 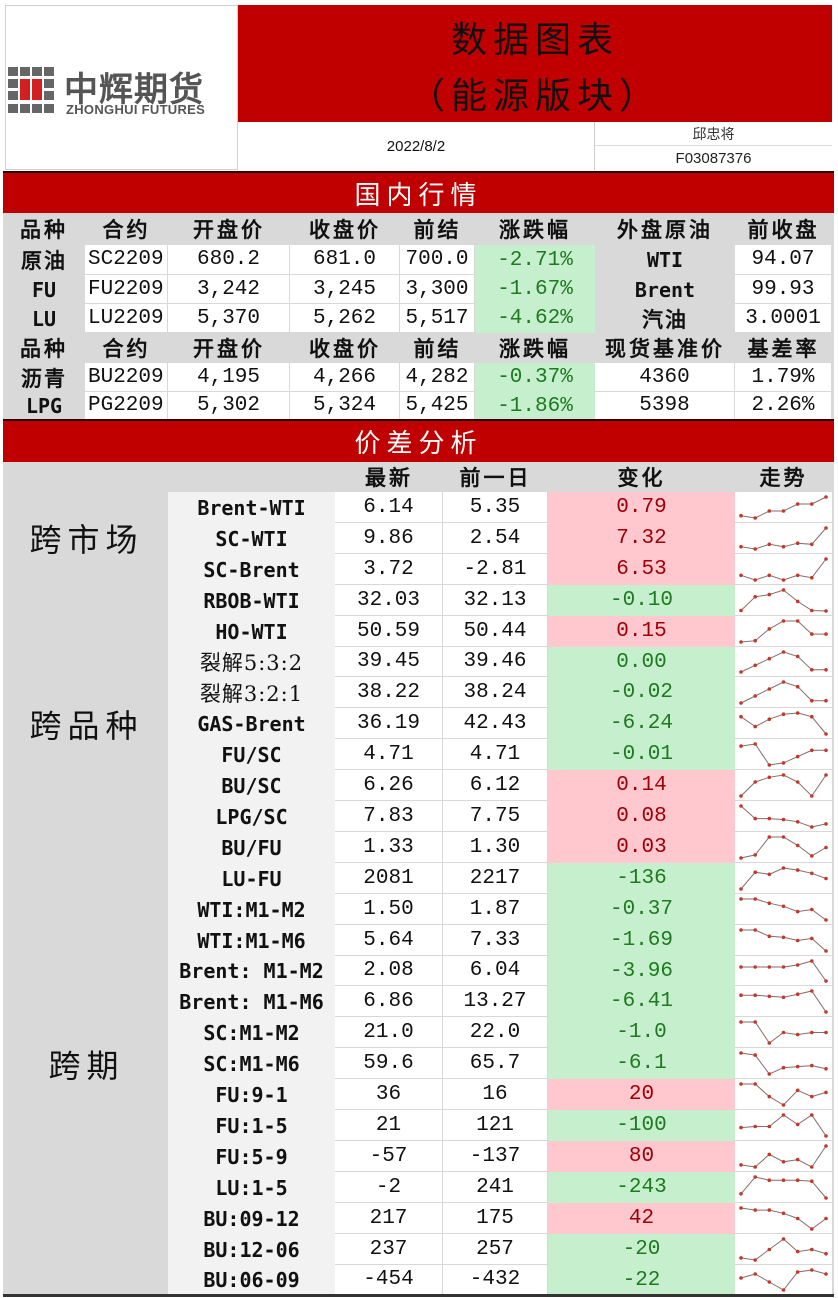 What do you see at coordinates (495, 569) in the screenshot?
I see `spread-prev: -2.81` at bounding box center [495, 569].